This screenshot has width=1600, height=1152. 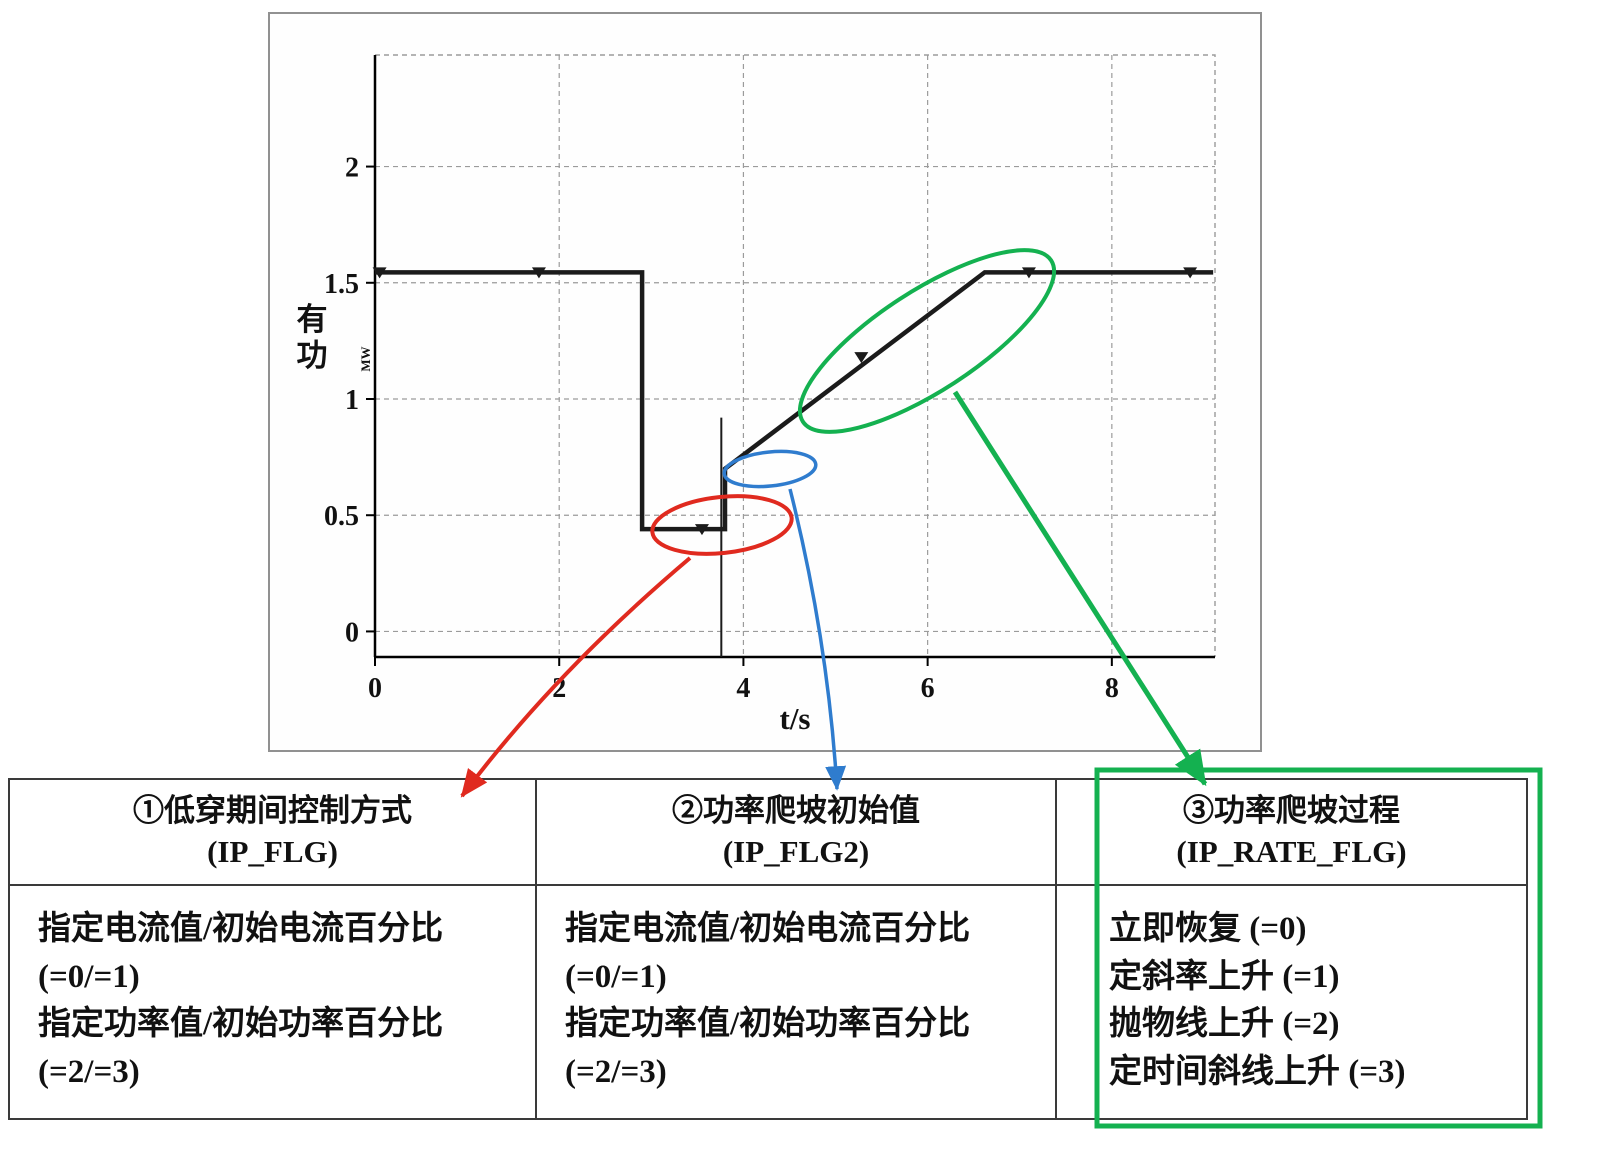 I want to click on x-tick-label: 2, so click(x=559, y=688).